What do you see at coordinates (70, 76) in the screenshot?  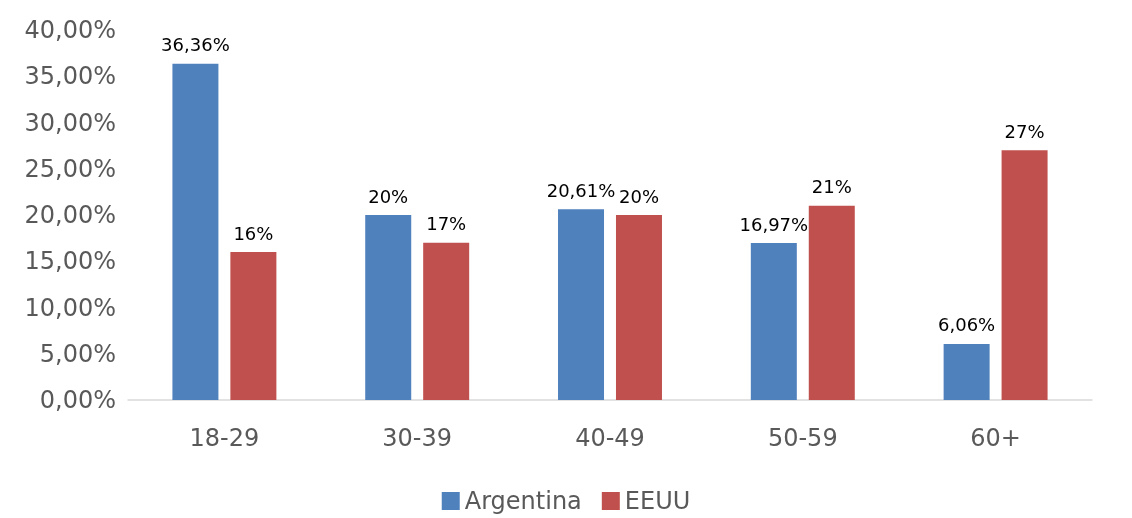 I see `y-tick-label: 35,00%` at bounding box center [70, 76].